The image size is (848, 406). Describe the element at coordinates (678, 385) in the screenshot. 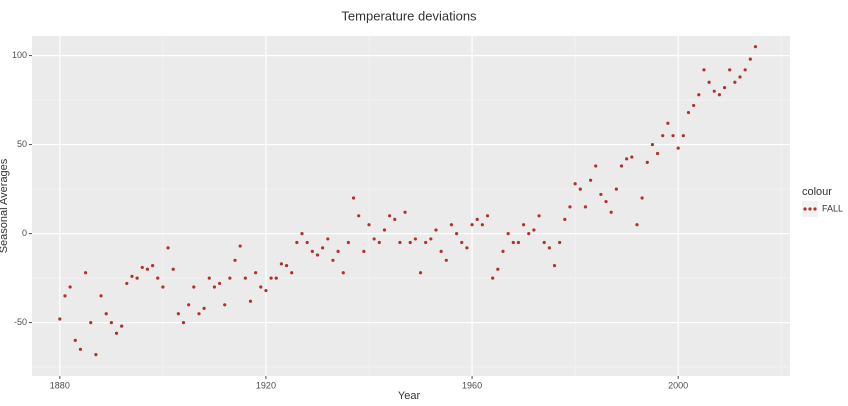

I see `x-tick-label: 2000` at that location.